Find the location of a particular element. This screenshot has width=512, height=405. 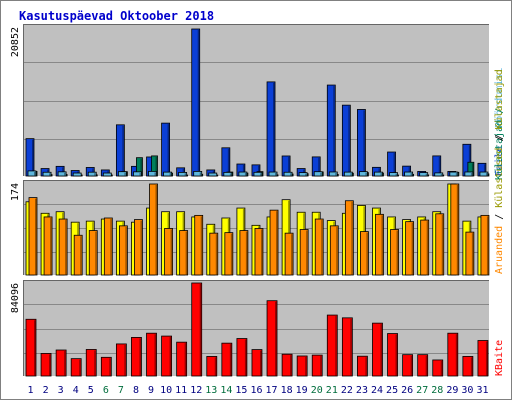

x-tick-label: 17 is located at coordinates (272, 390).